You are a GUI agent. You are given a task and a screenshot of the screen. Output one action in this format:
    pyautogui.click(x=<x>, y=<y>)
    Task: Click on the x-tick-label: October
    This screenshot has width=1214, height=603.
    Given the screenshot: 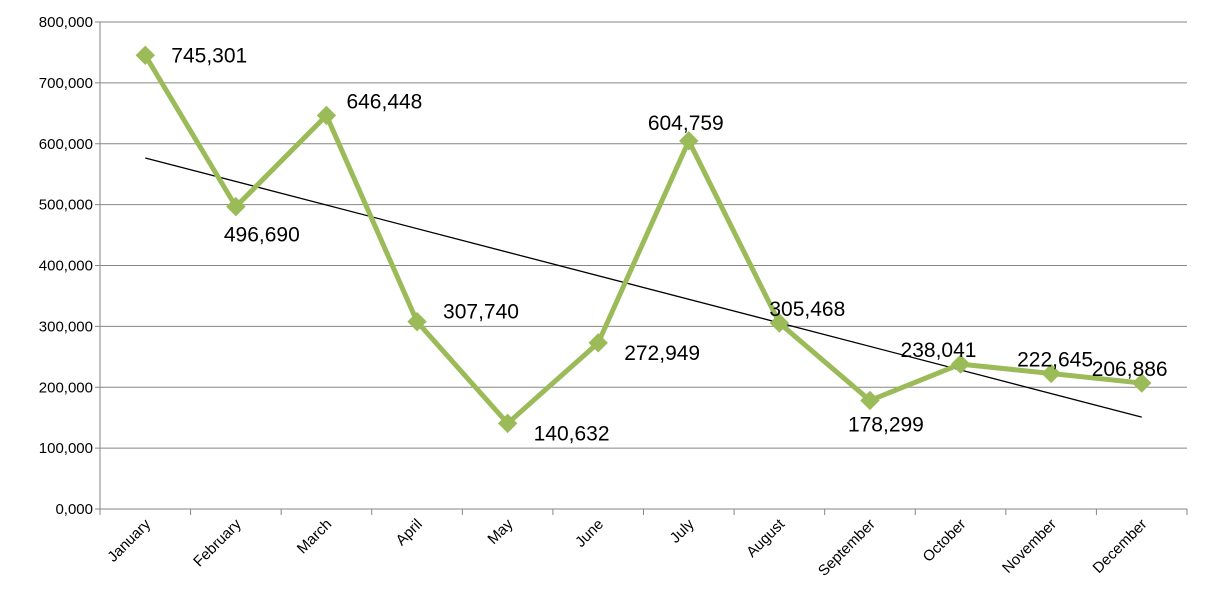 What is the action you would take?
    pyautogui.click(x=945, y=541)
    